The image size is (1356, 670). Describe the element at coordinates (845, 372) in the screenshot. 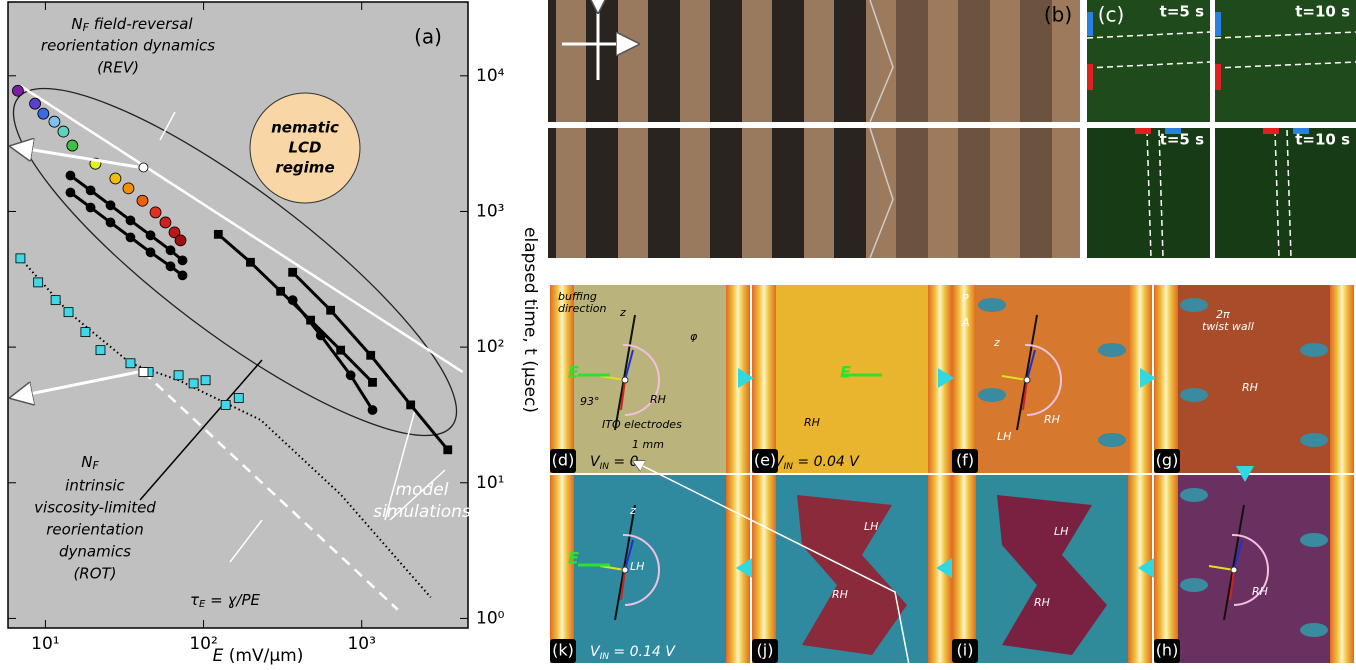

I see `panel-text: E` at that location.